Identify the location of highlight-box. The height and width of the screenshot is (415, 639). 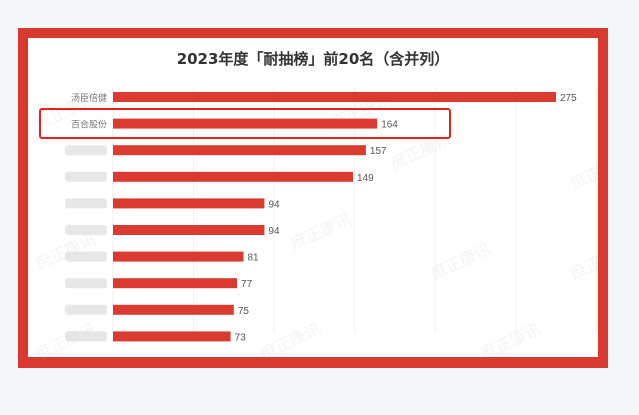
(245, 123).